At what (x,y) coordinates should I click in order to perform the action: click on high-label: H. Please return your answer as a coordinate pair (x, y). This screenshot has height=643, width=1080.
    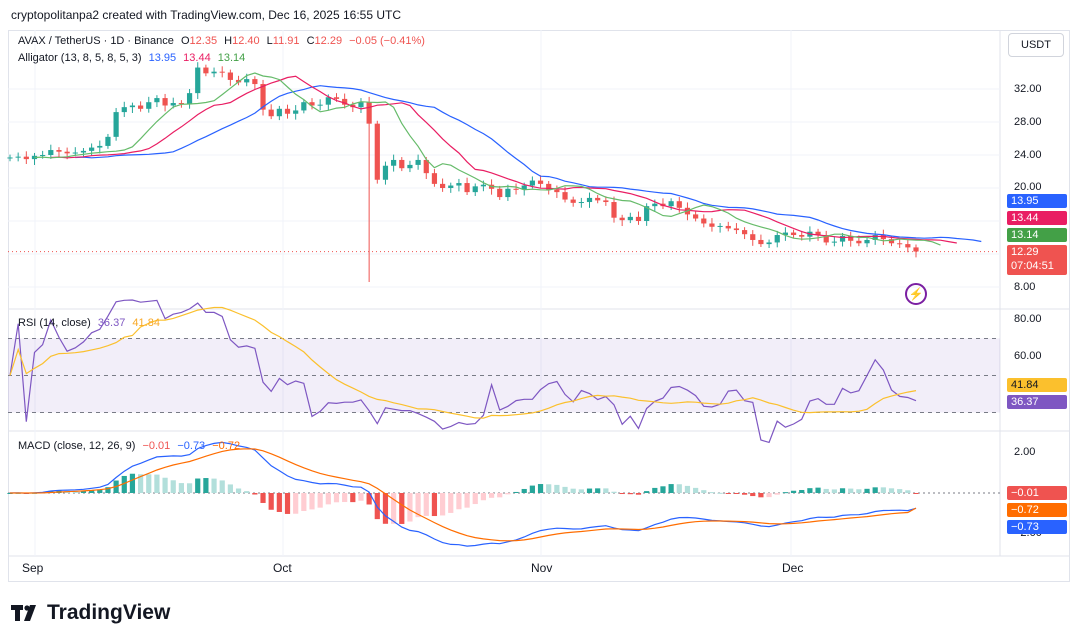
    Looking at the image, I should click on (228, 41).